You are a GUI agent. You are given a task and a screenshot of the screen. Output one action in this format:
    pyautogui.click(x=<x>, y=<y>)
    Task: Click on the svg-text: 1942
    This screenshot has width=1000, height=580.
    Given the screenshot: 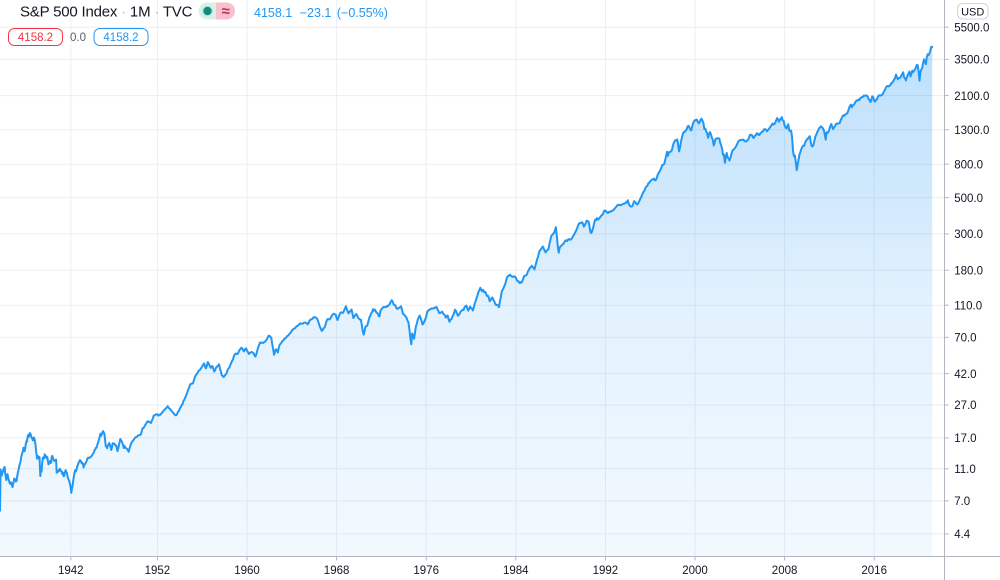 What is the action you would take?
    pyautogui.click(x=71, y=571)
    